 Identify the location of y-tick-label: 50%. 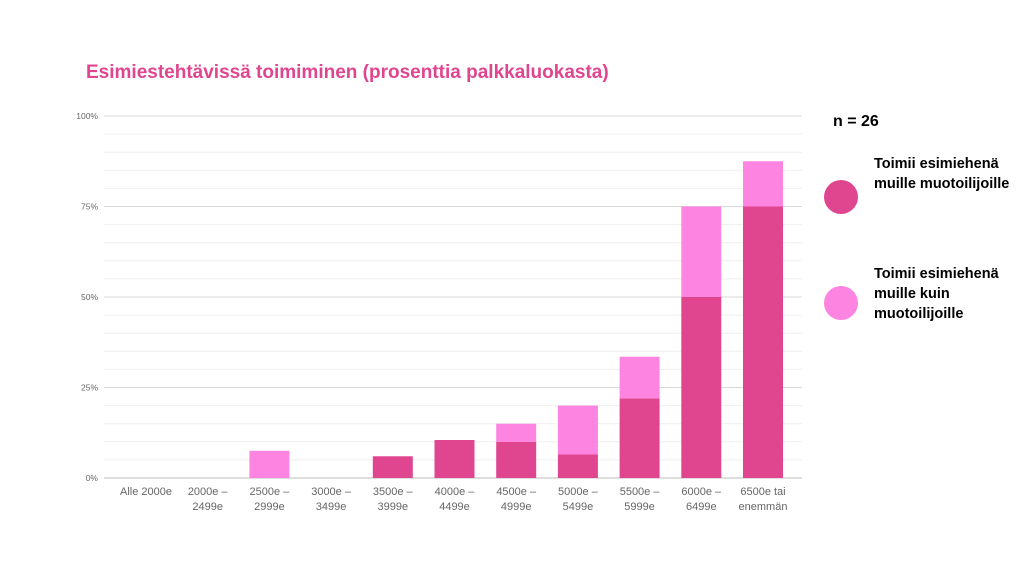
(89, 297).